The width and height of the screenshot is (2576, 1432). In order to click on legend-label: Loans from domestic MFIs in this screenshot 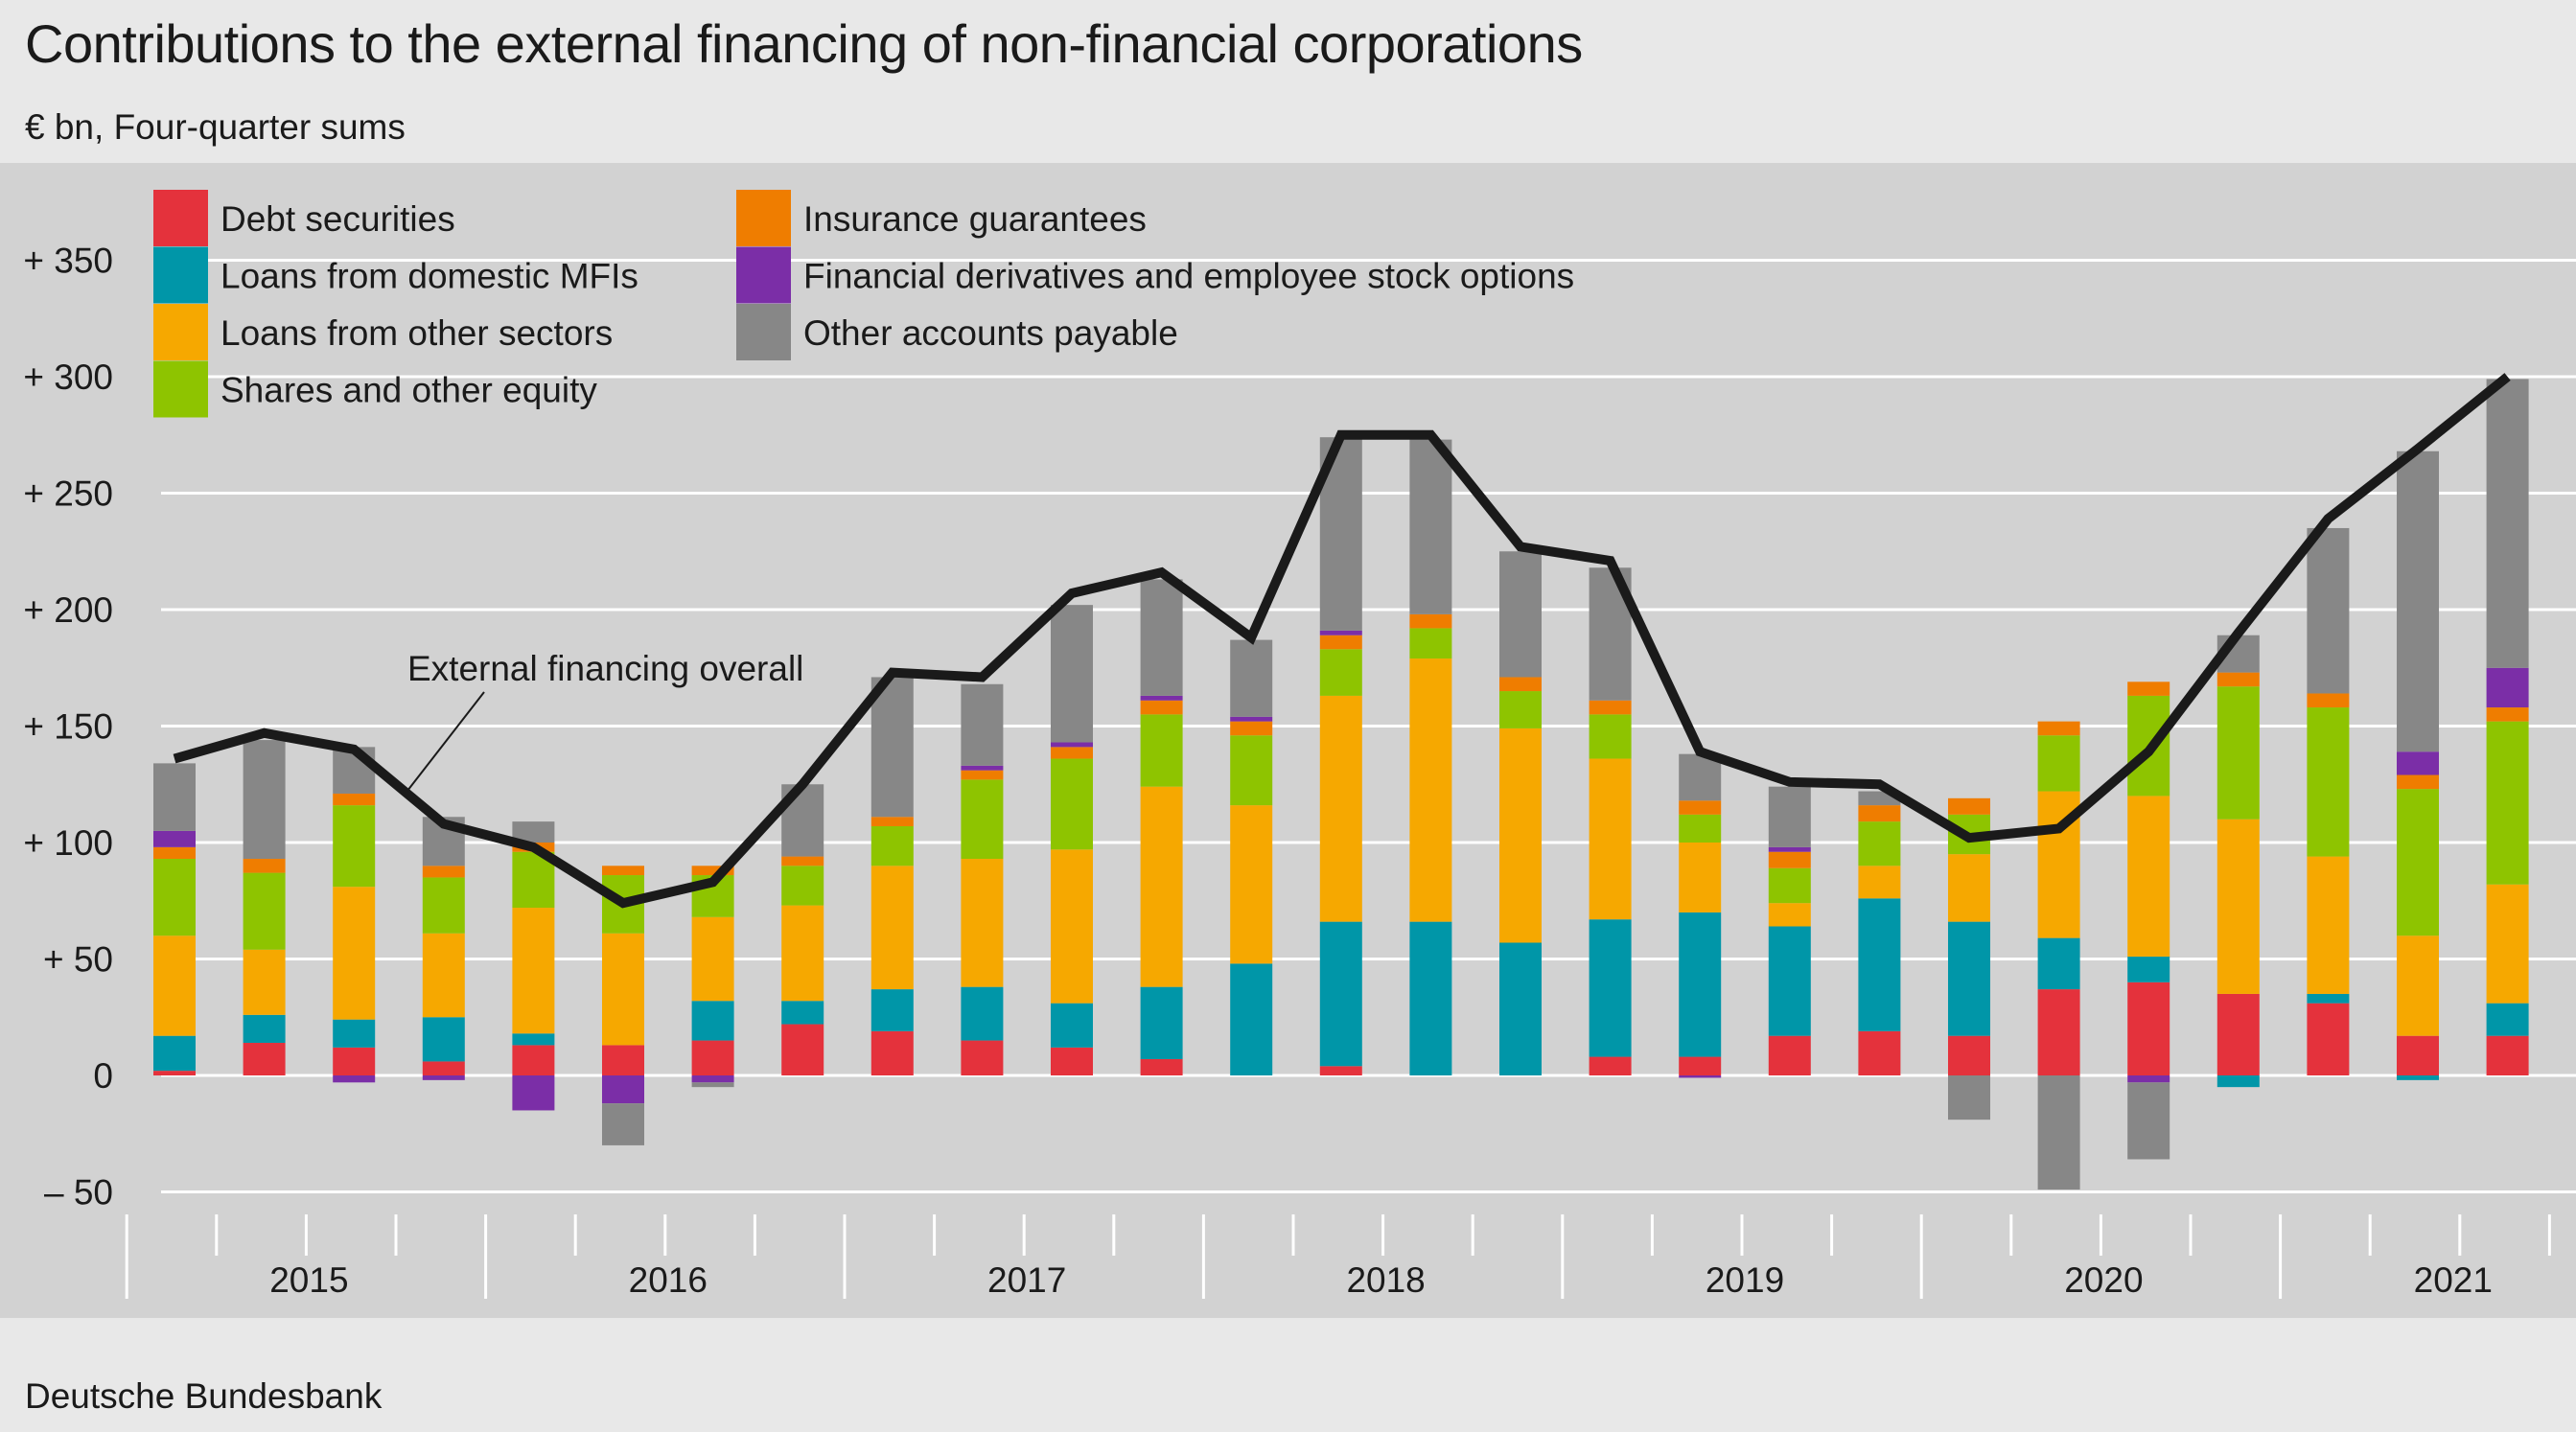, I will do `click(429, 276)`.